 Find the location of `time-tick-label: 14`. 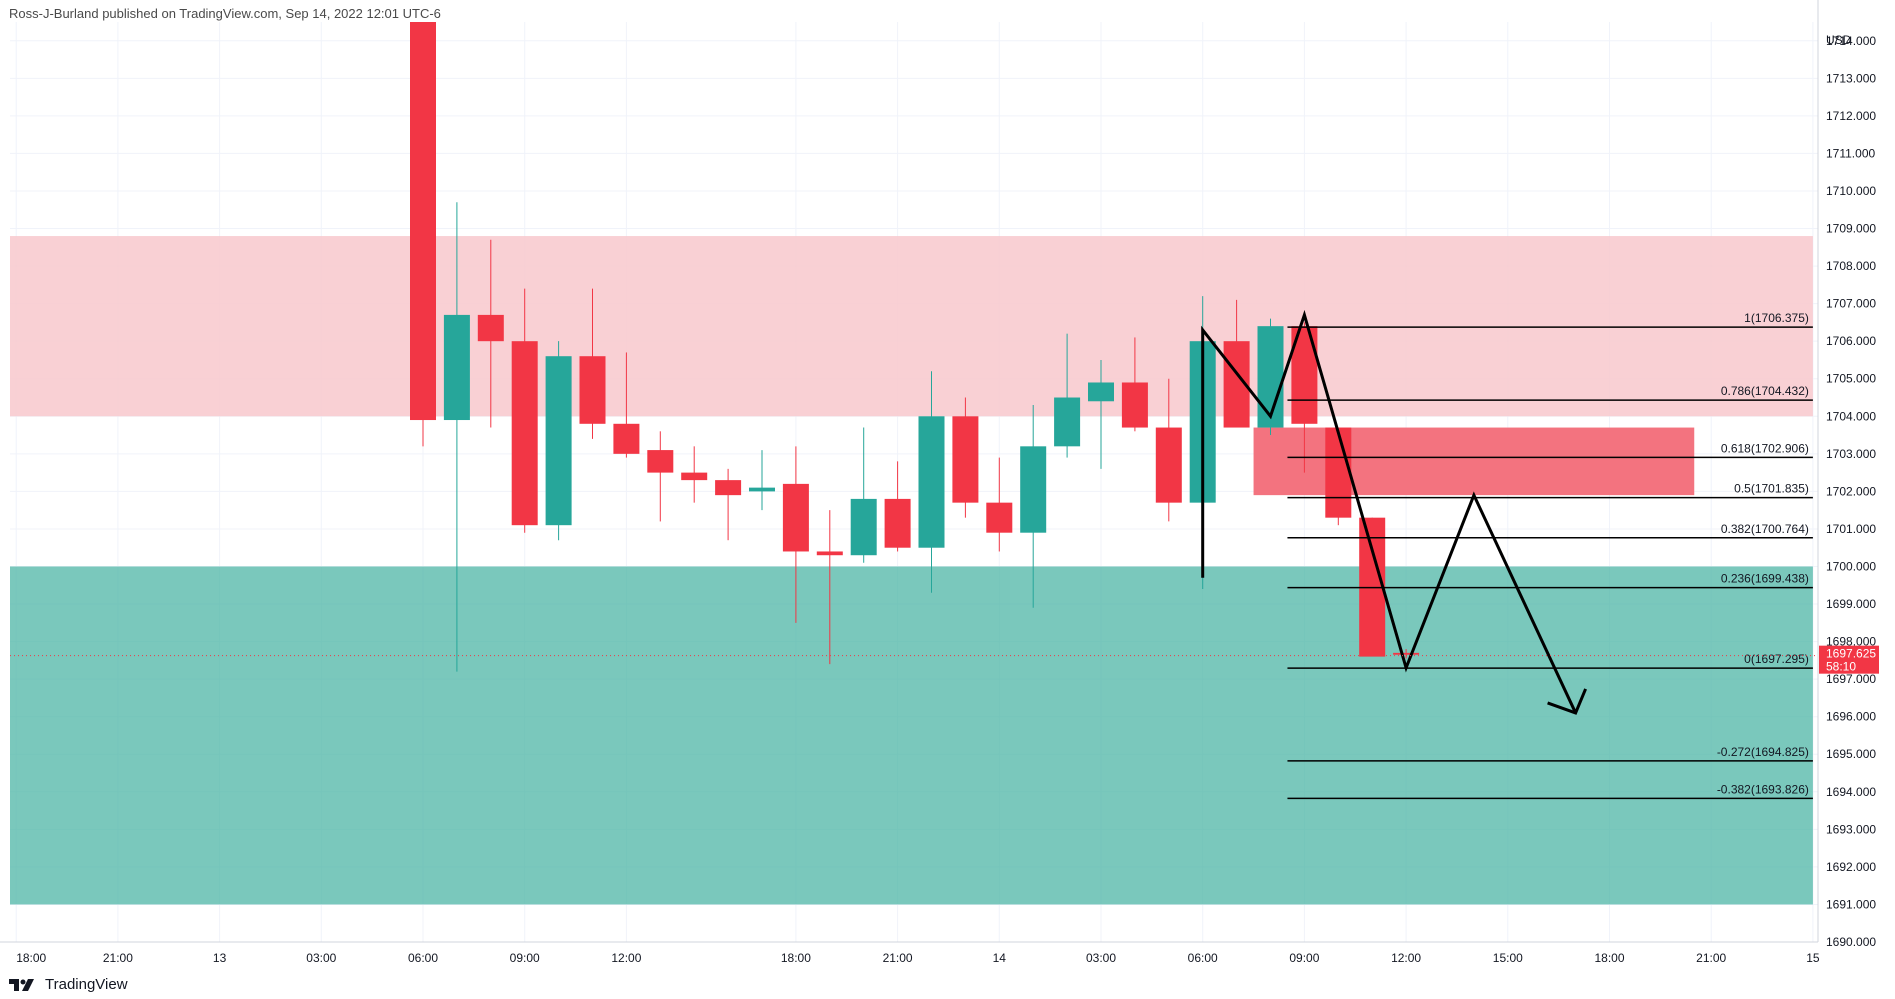

time-tick-label: 14 is located at coordinates (1000, 958).